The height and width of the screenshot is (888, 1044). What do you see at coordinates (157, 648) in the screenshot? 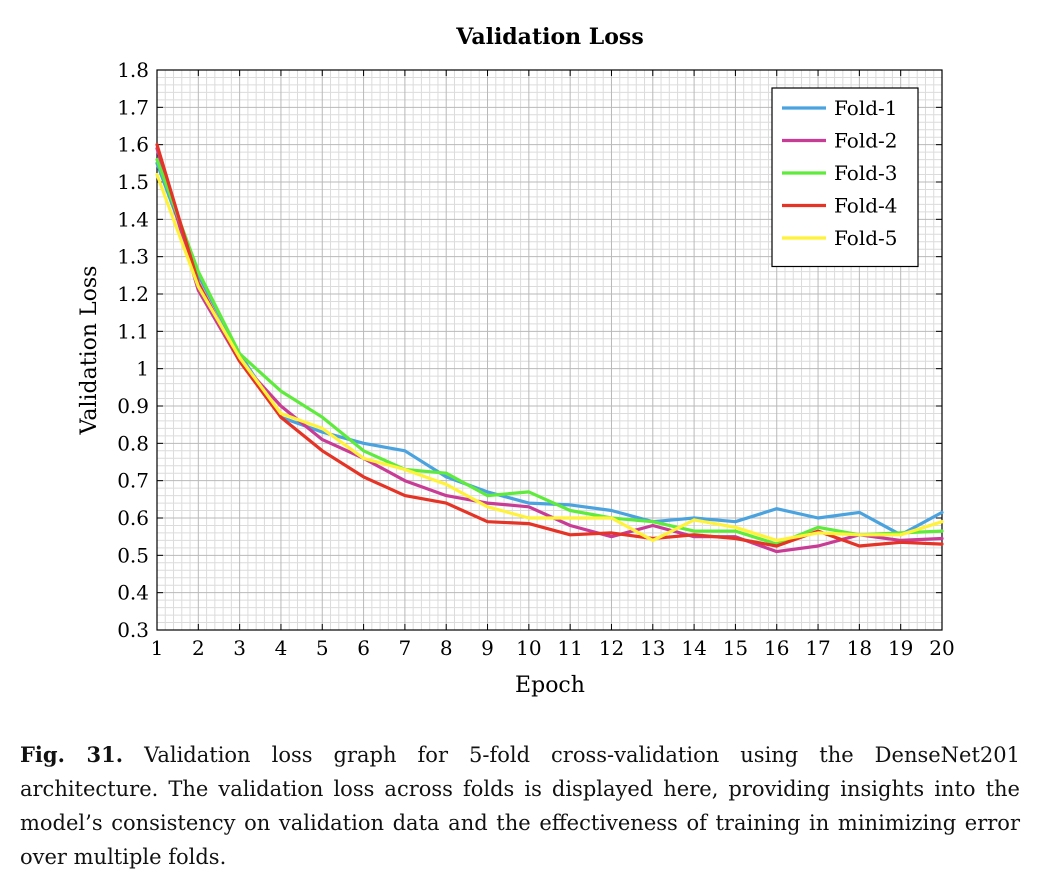
I see `x-tick-label: 1` at bounding box center [157, 648].